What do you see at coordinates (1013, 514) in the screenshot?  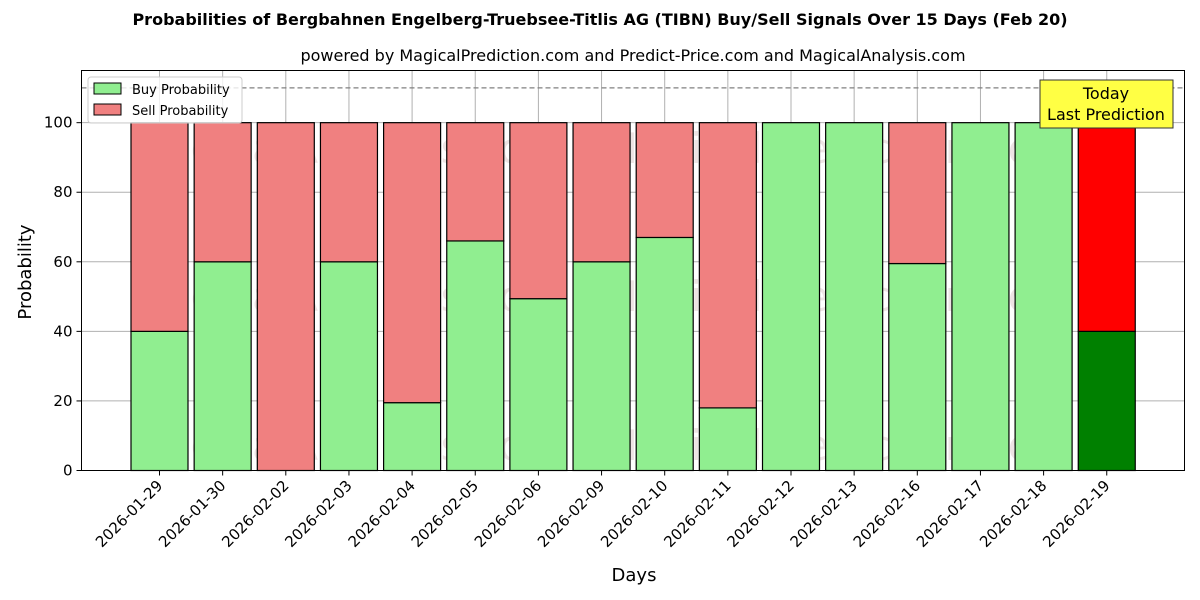 I see `x-tick-label: 2026-02-18` at bounding box center [1013, 514].